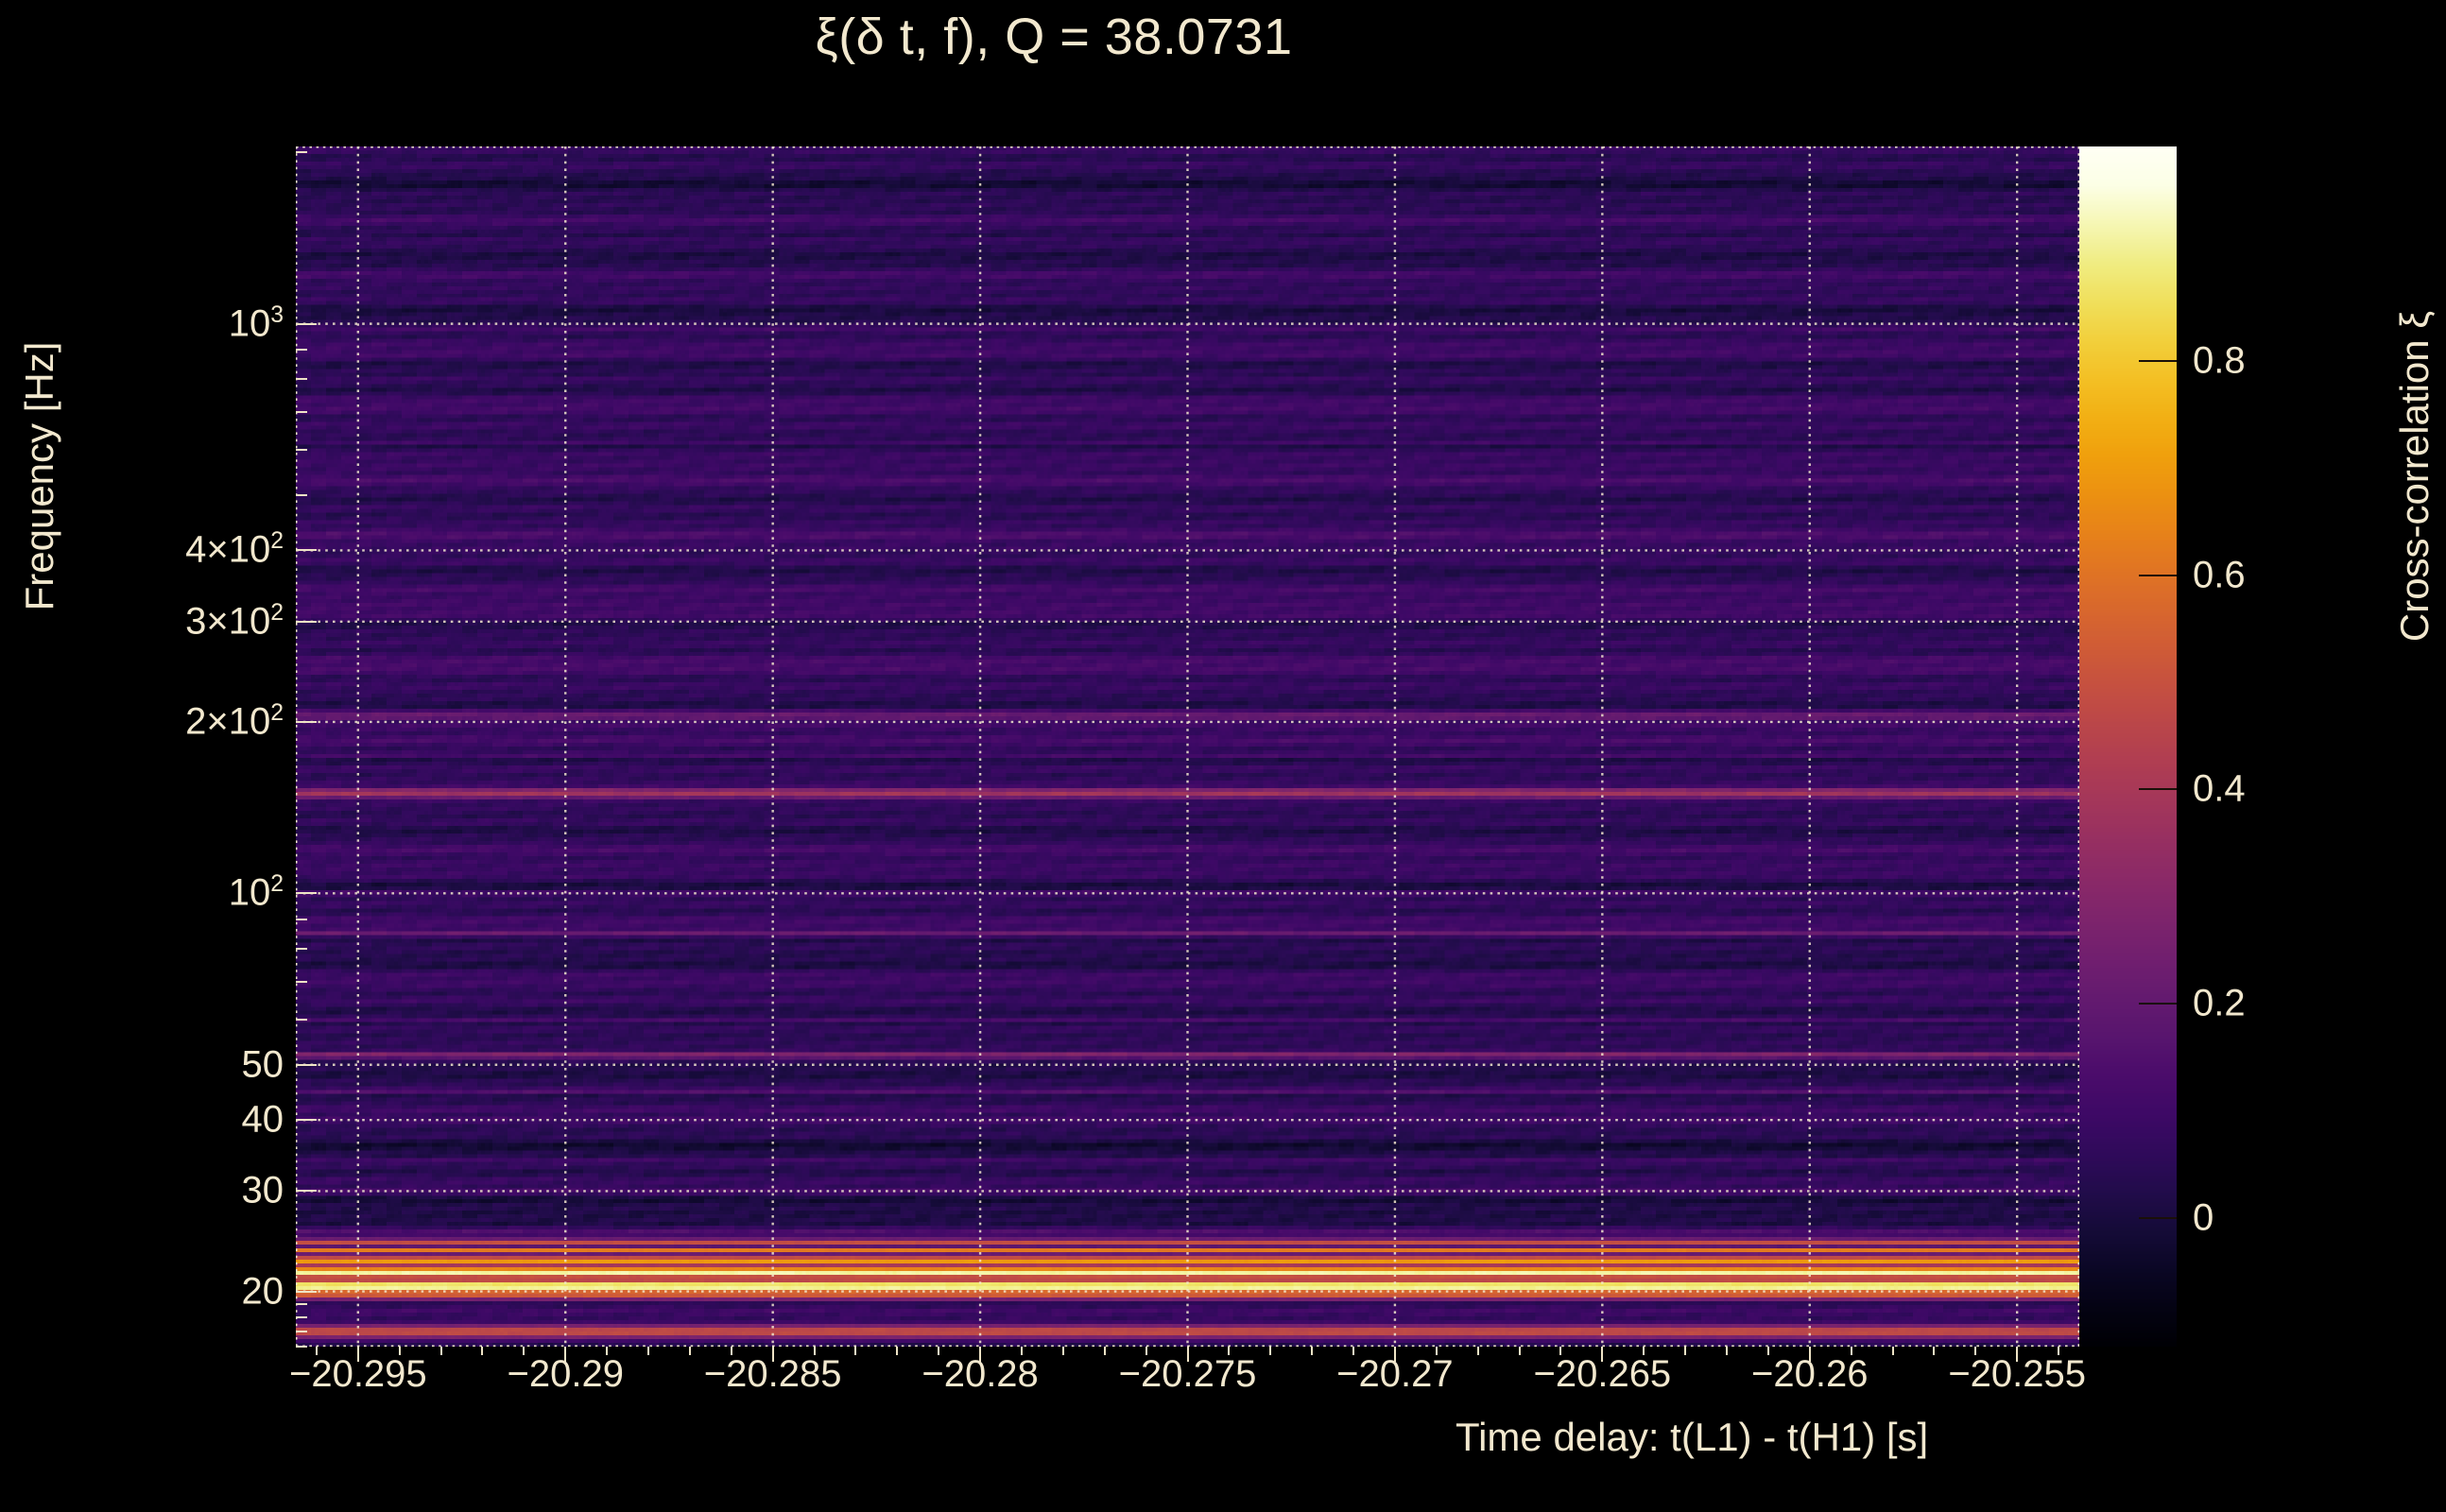 Image resolution: width=2446 pixels, height=1512 pixels. What do you see at coordinates (2220, 1003) in the screenshot?
I see `colorbar-tick-label: 0.2` at bounding box center [2220, 1003].